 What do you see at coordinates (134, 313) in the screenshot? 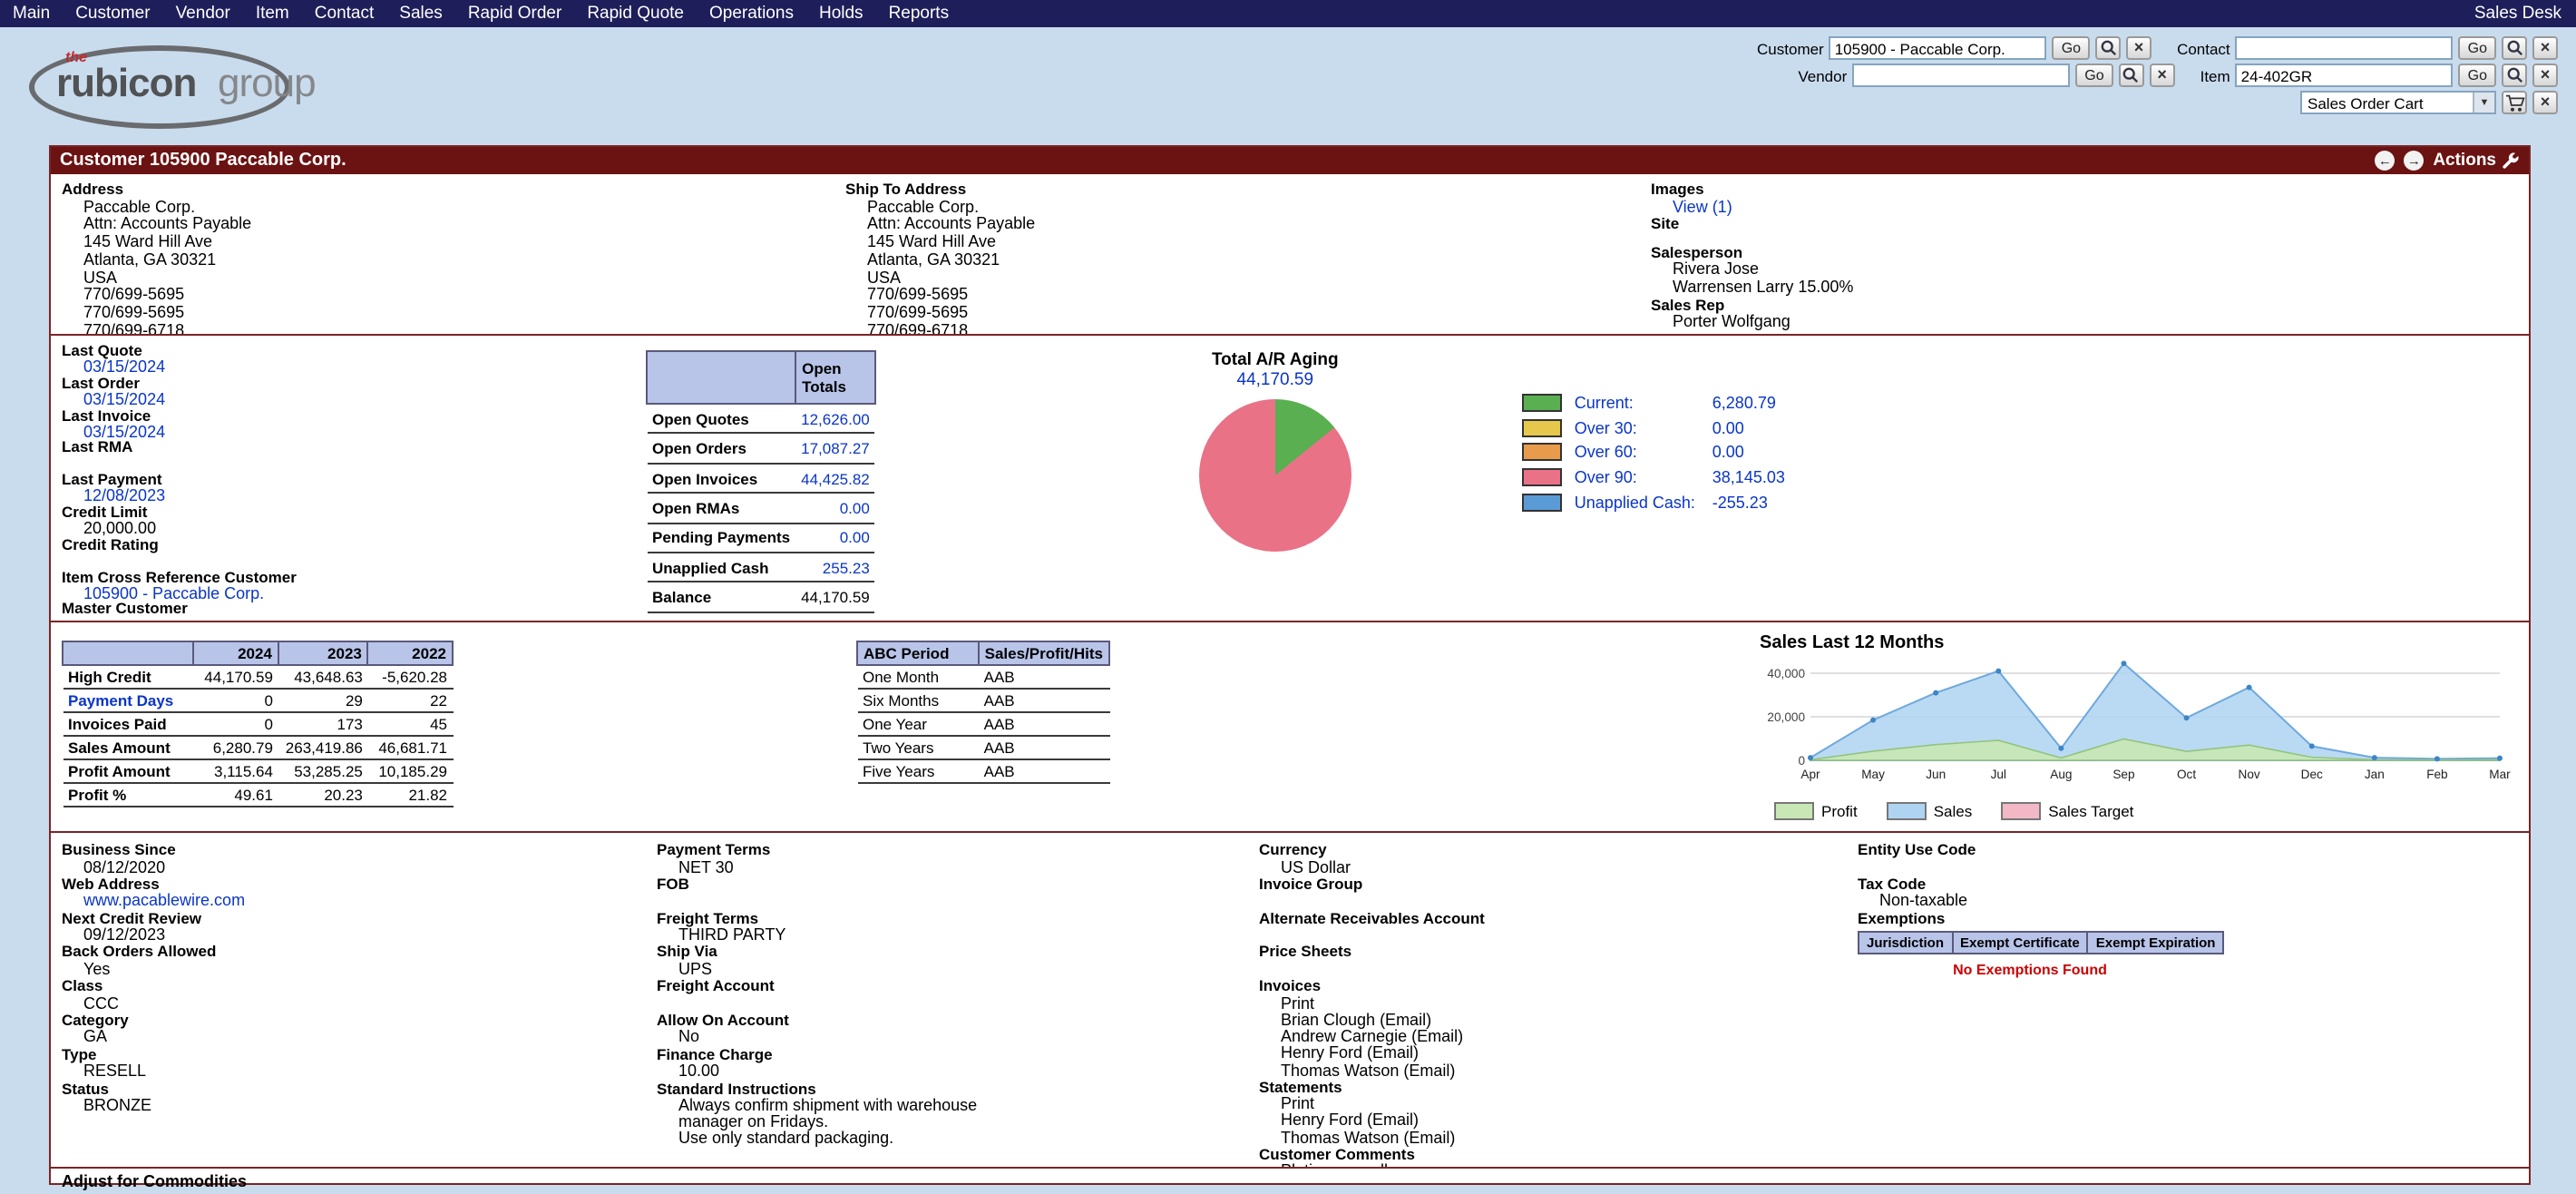
I see `address-line: 770/699-5695` at bounding box center [134, 313].